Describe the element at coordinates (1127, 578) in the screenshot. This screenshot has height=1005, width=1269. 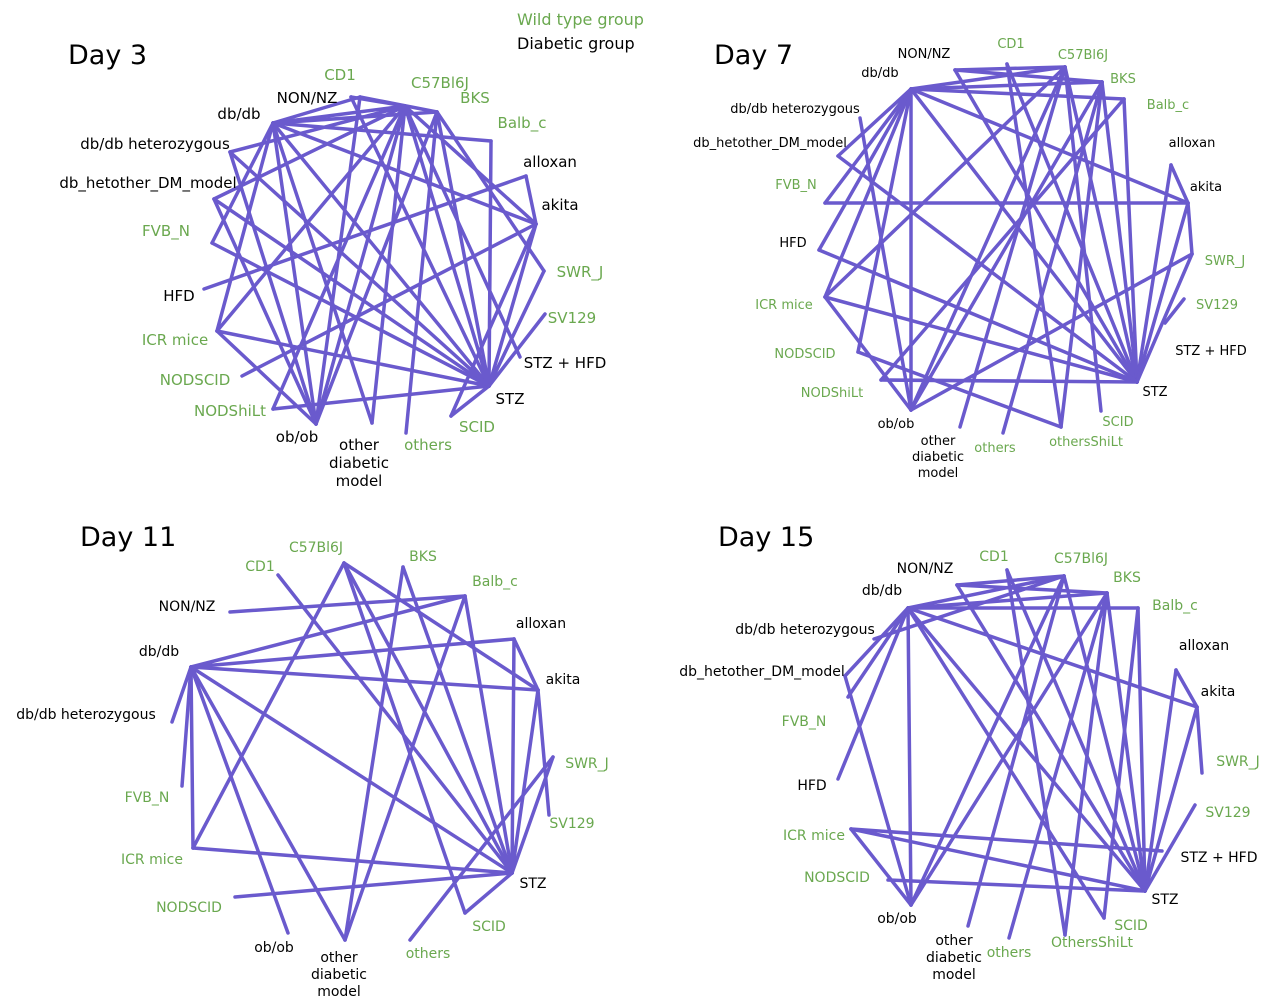
I see `node-label-bks: BKS` at that location.